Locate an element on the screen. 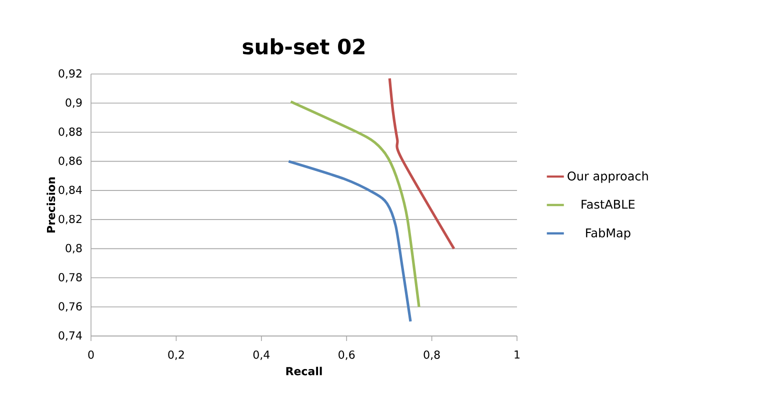  x-tick-label: 0,4 is located at coordinates (261, 355).